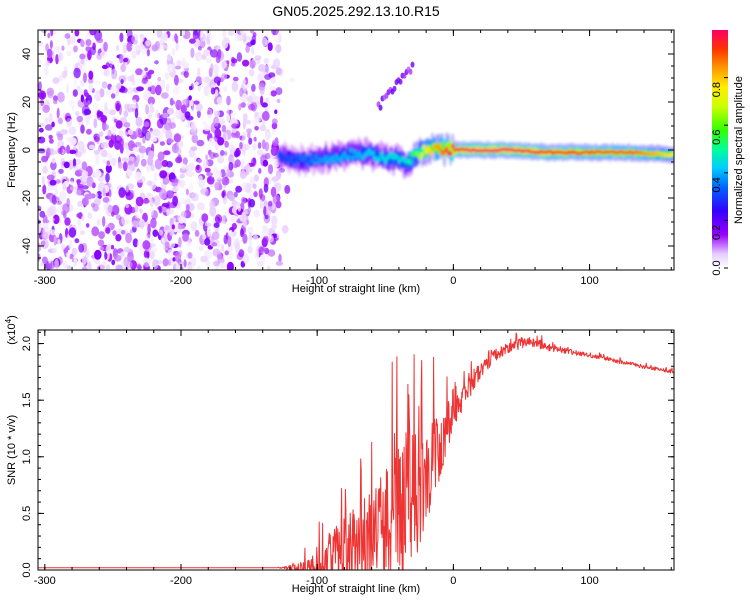 The width and height of the screenshot is (750, 600). What do you see at coordinates (27, 198) in the screenshot?
I see `spectrogram-y-tick-label: -20` at bounding box center [27, 198].